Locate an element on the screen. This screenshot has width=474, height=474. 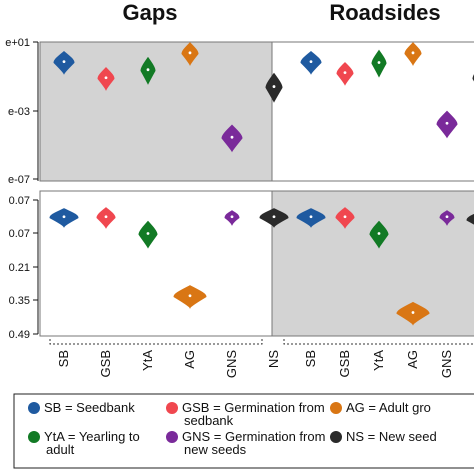
median-point-1-ag is located at coordinates (190, 53).